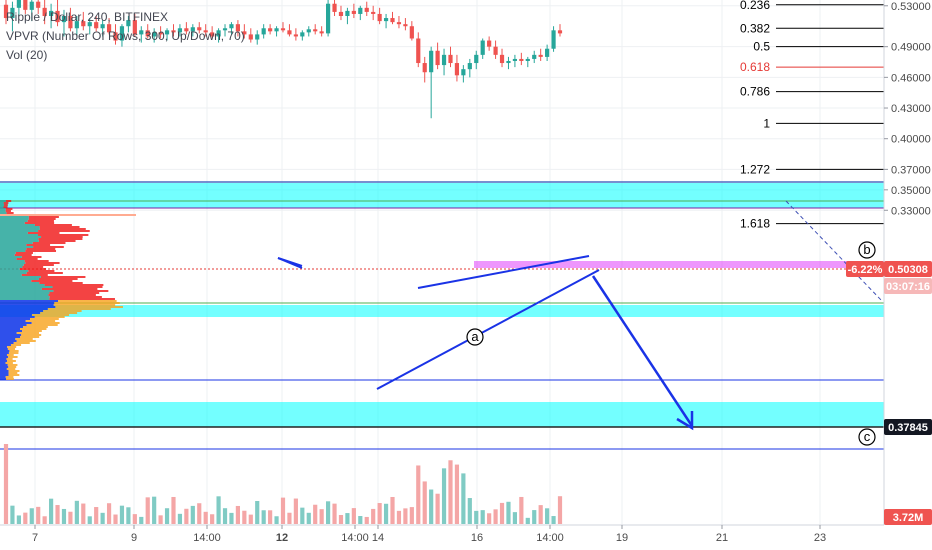 This screenshot has height=550, width=932. I want to click on time-tick-label-4: 14:00, so click(355, 538).